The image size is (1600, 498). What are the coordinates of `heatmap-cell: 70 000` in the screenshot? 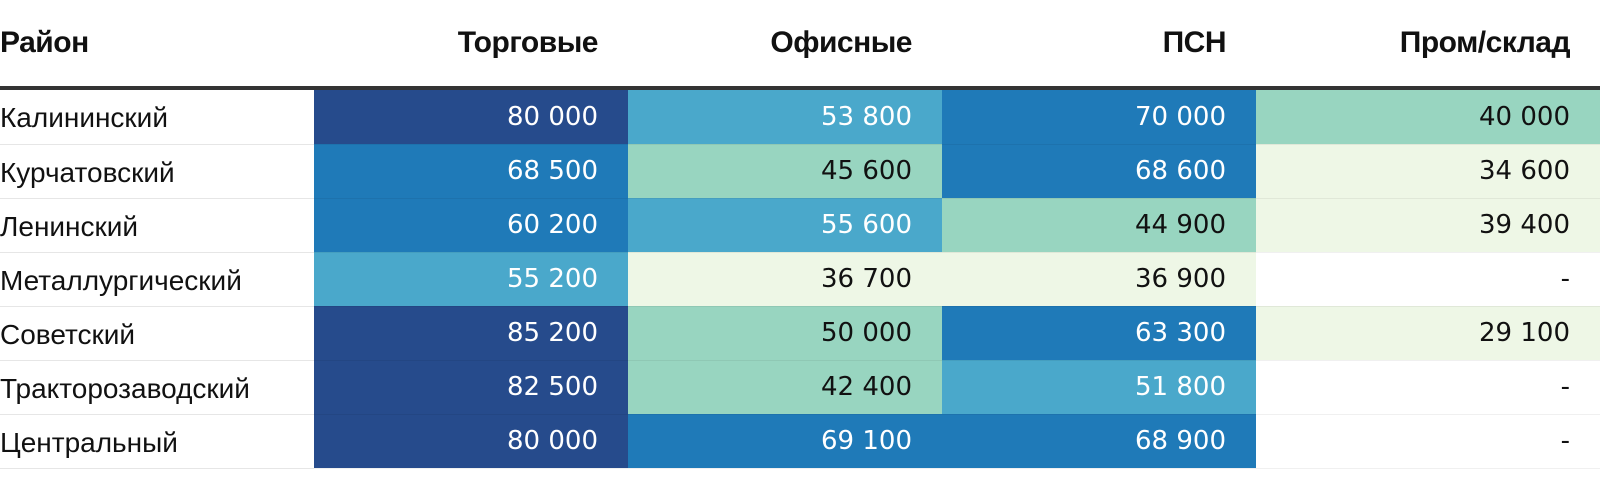 It's located at (1099, 116).